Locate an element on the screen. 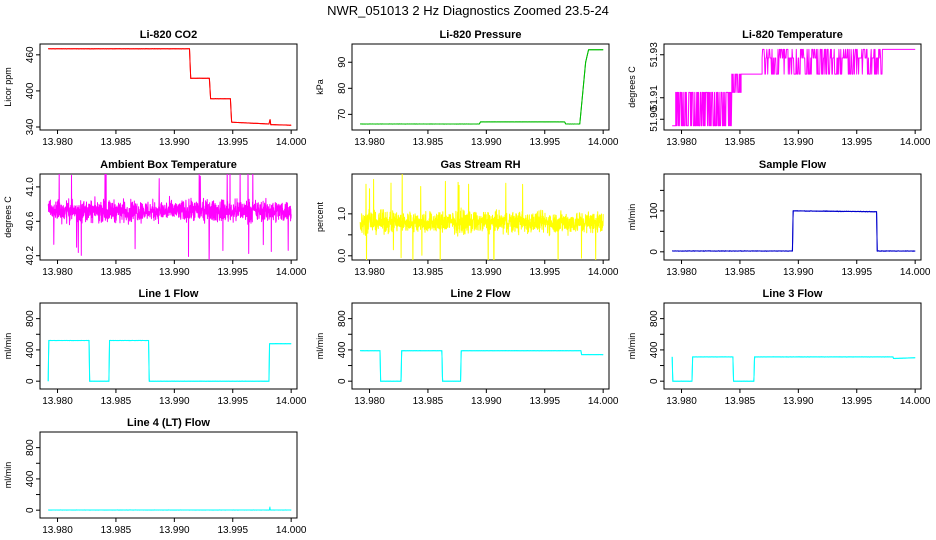  data-series-li-820-pressure is located at coordinates (482, 87).